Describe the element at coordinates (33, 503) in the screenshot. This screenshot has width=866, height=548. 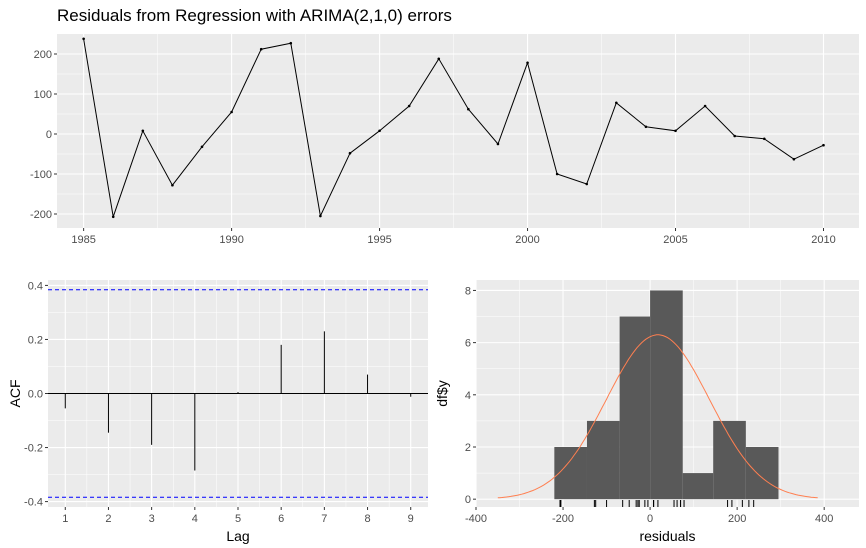
I see `y-tick-label: -0.4` at that location.